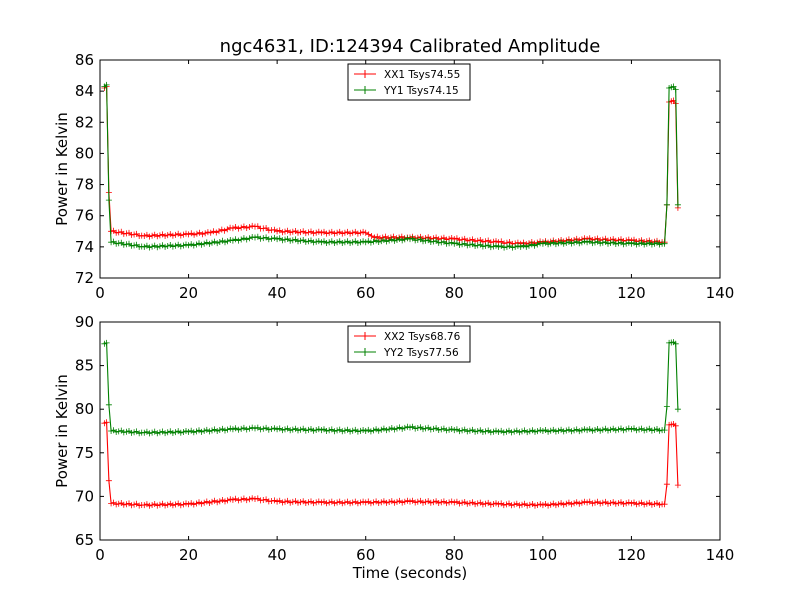 The image size is (800, 600). What do you see at coordinates (84, 366) in the screenshot?
I see `y-tick-label: 85` at bounding box center [84, 366].